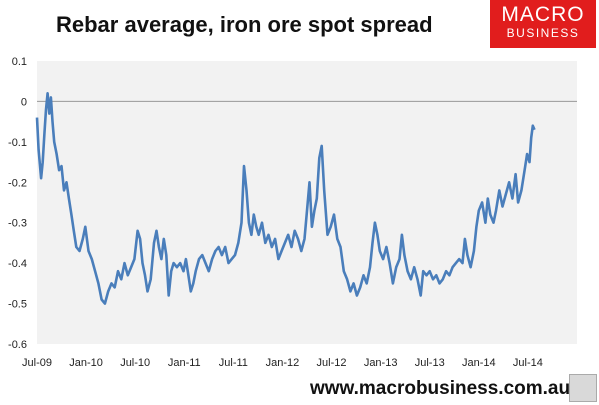  Describe the element at coordinates (17, 305) in the screenshot. I see `y-tick-label: -0.5` at that location.